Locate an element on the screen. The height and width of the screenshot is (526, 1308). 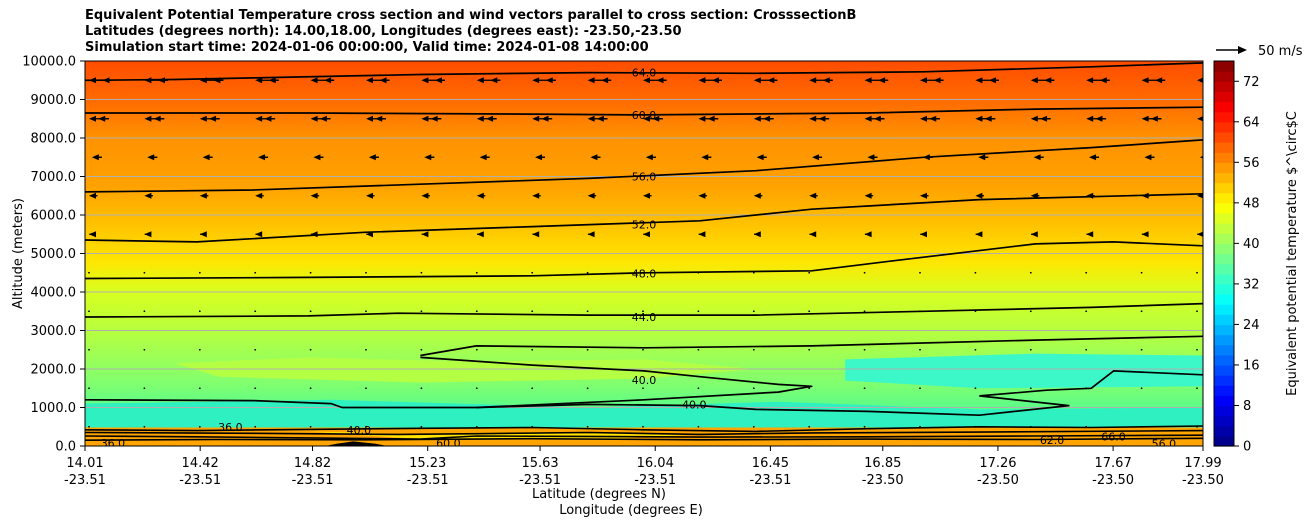
x-tick-label-lon: -23.51 is located at coordinates (428, 480).